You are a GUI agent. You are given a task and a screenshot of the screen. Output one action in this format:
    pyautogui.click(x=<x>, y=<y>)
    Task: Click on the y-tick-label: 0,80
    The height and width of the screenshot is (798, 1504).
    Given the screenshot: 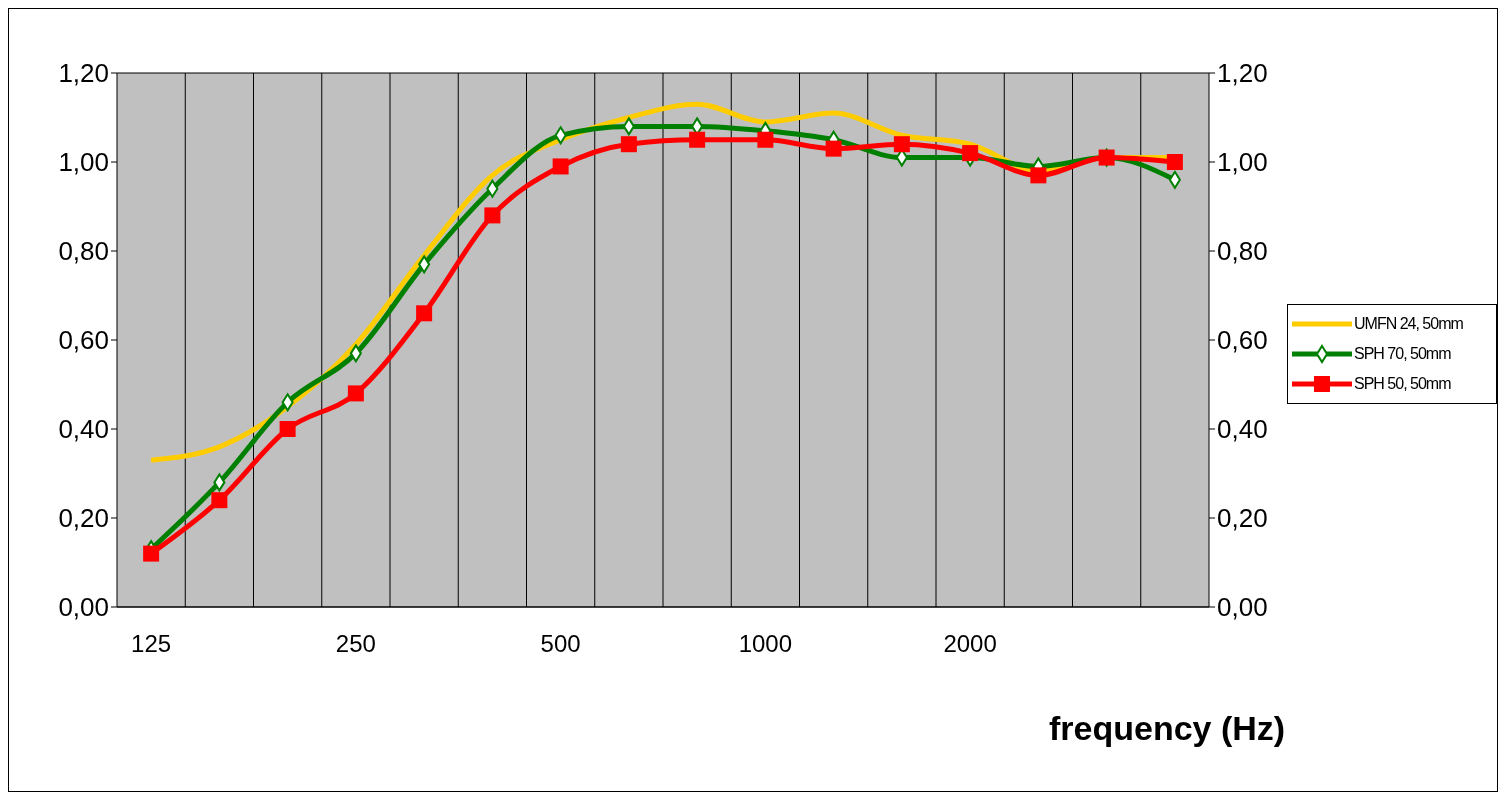 What is the action you would take?
    pyautogui.click(x=83, y=251)
    